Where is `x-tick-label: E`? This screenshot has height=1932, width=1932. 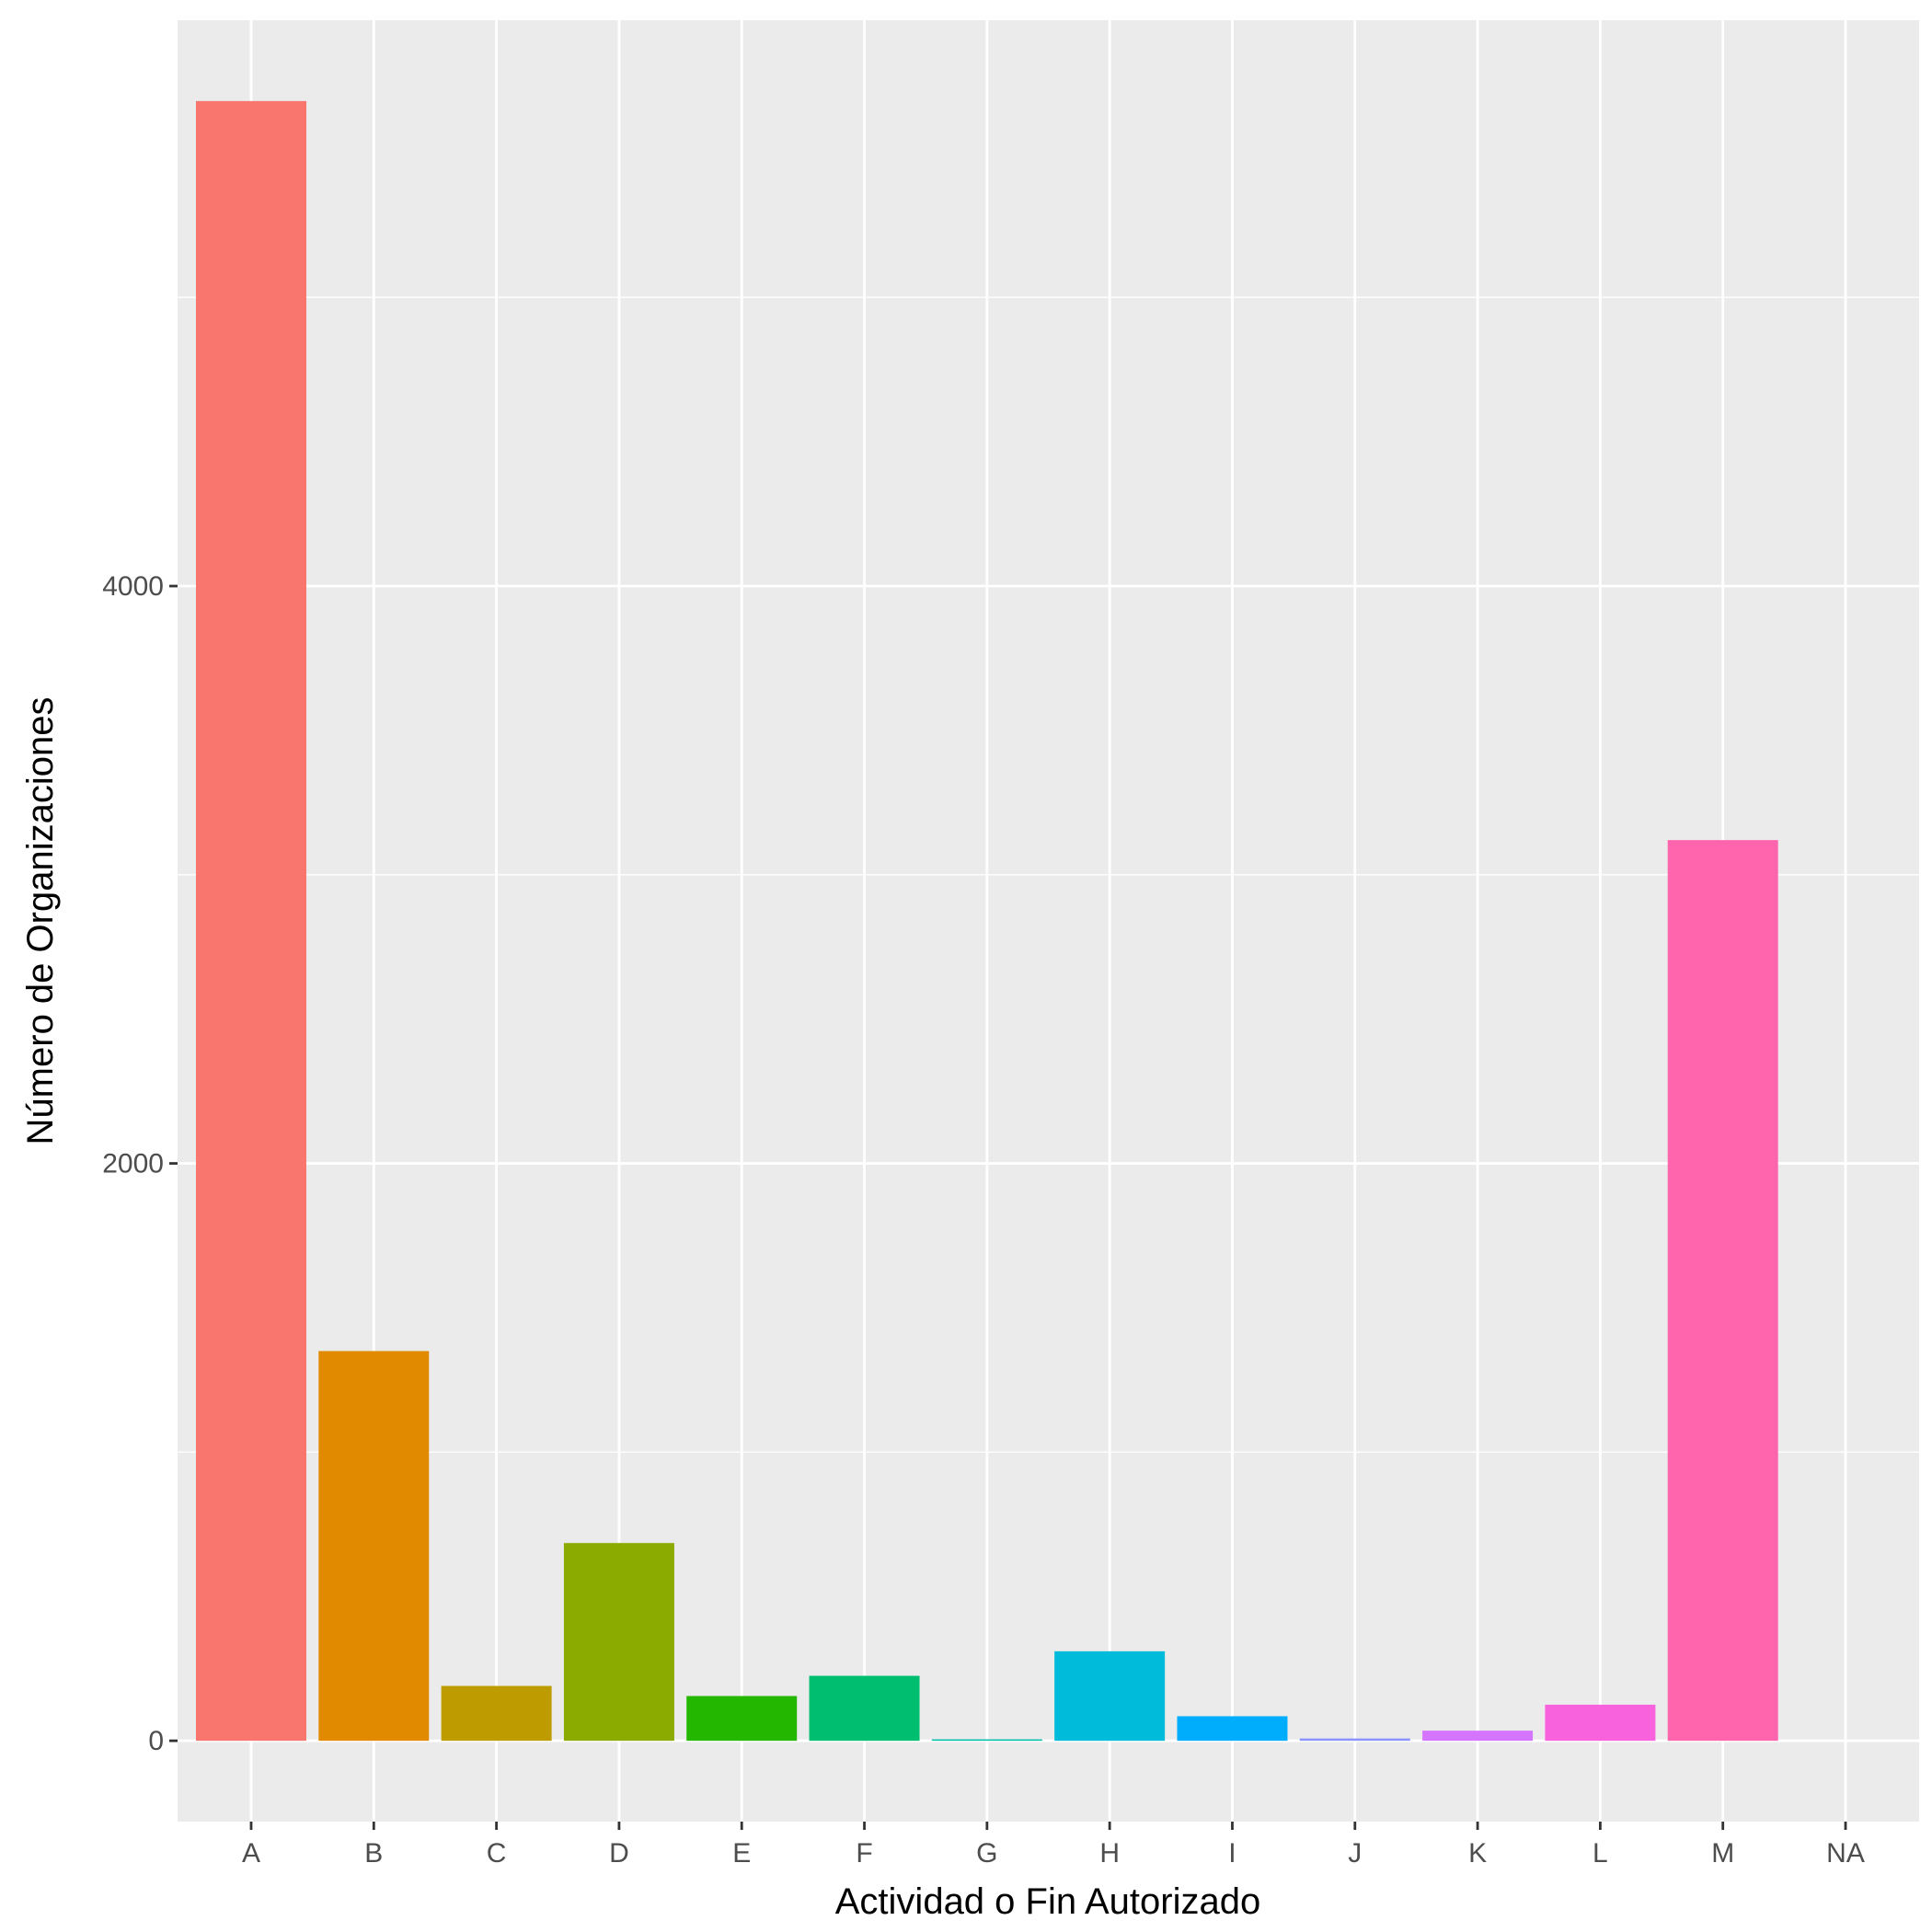
x-tick-label: E is located at coordinates (741, 1853).